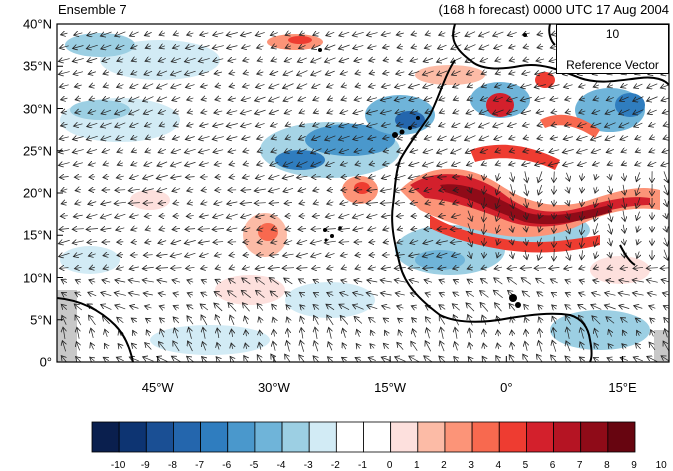  Describe the element at coordinates (37, 108) in the screenshot. I see `lat-tick-label: 30°N` at that location.